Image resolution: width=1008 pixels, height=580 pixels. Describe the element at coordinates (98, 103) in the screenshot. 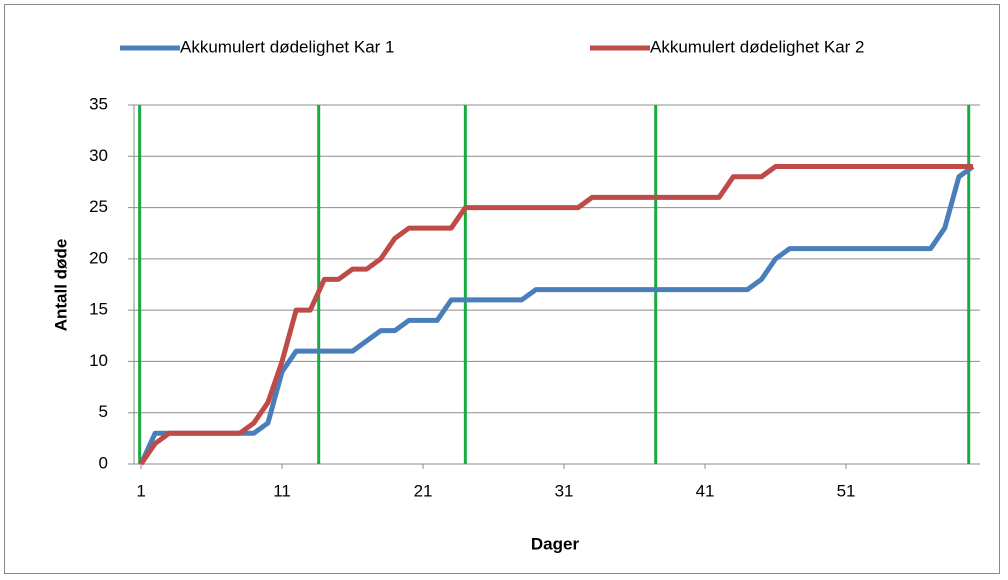

I see `y-tick-label: 35` at that location.